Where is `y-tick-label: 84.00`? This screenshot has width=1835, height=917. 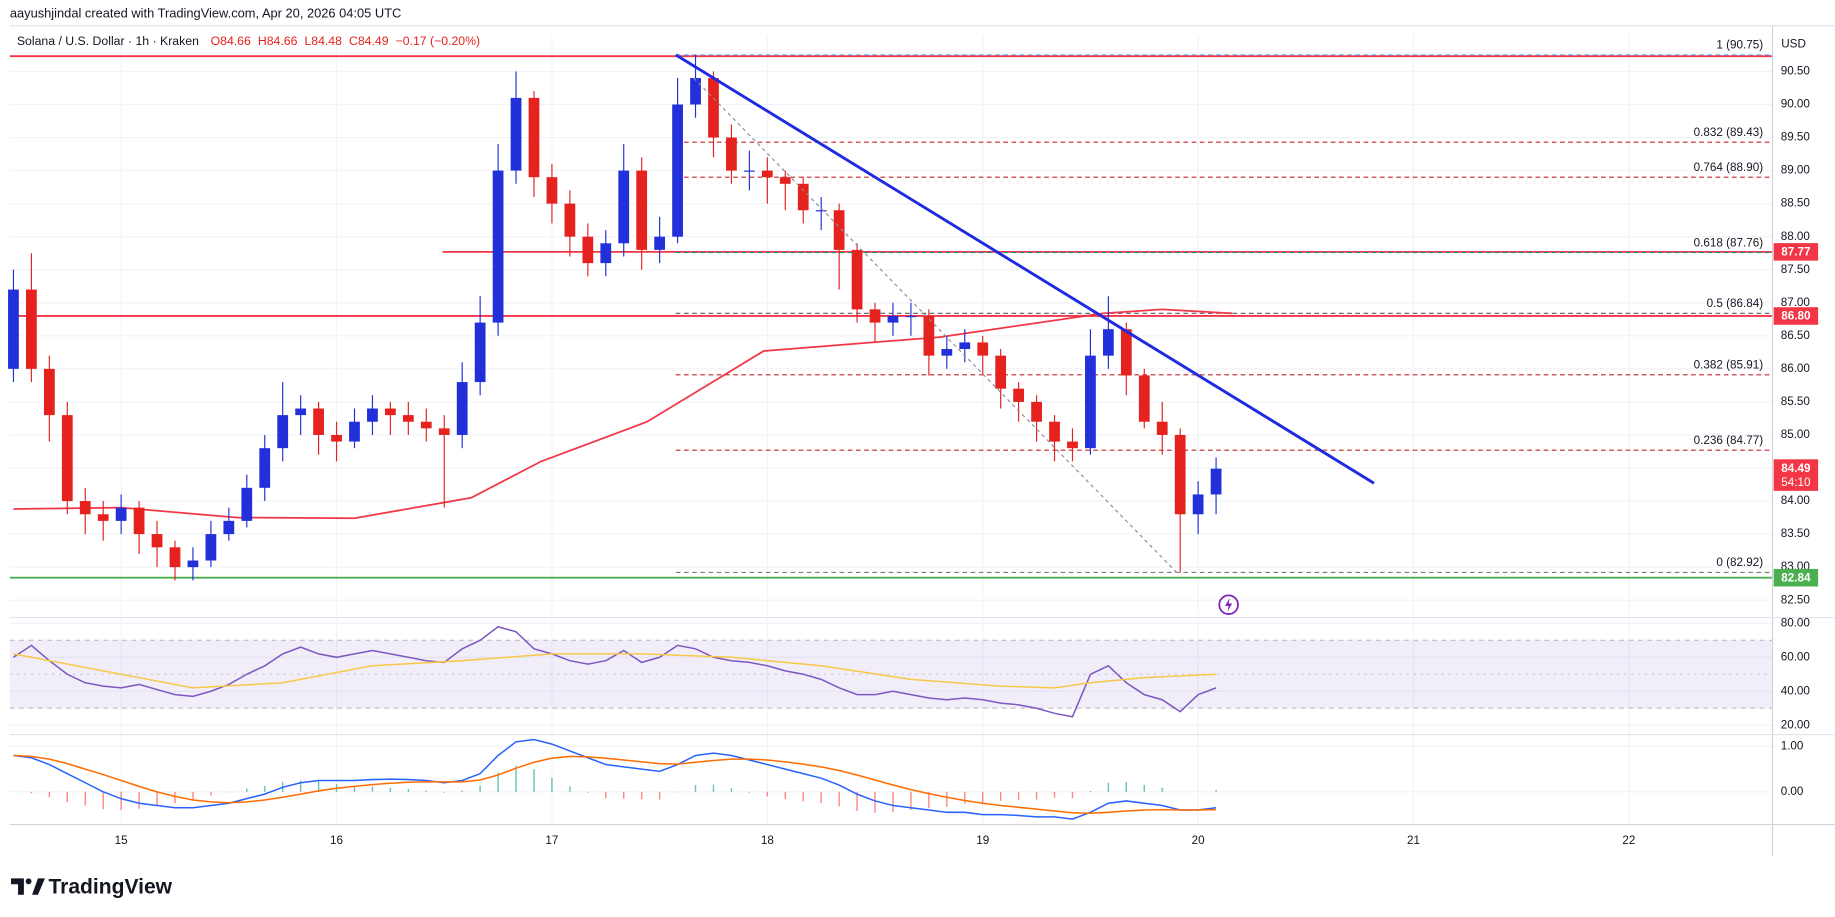
y-tick-label: 84.00 is located at coordinates (1796, 500).